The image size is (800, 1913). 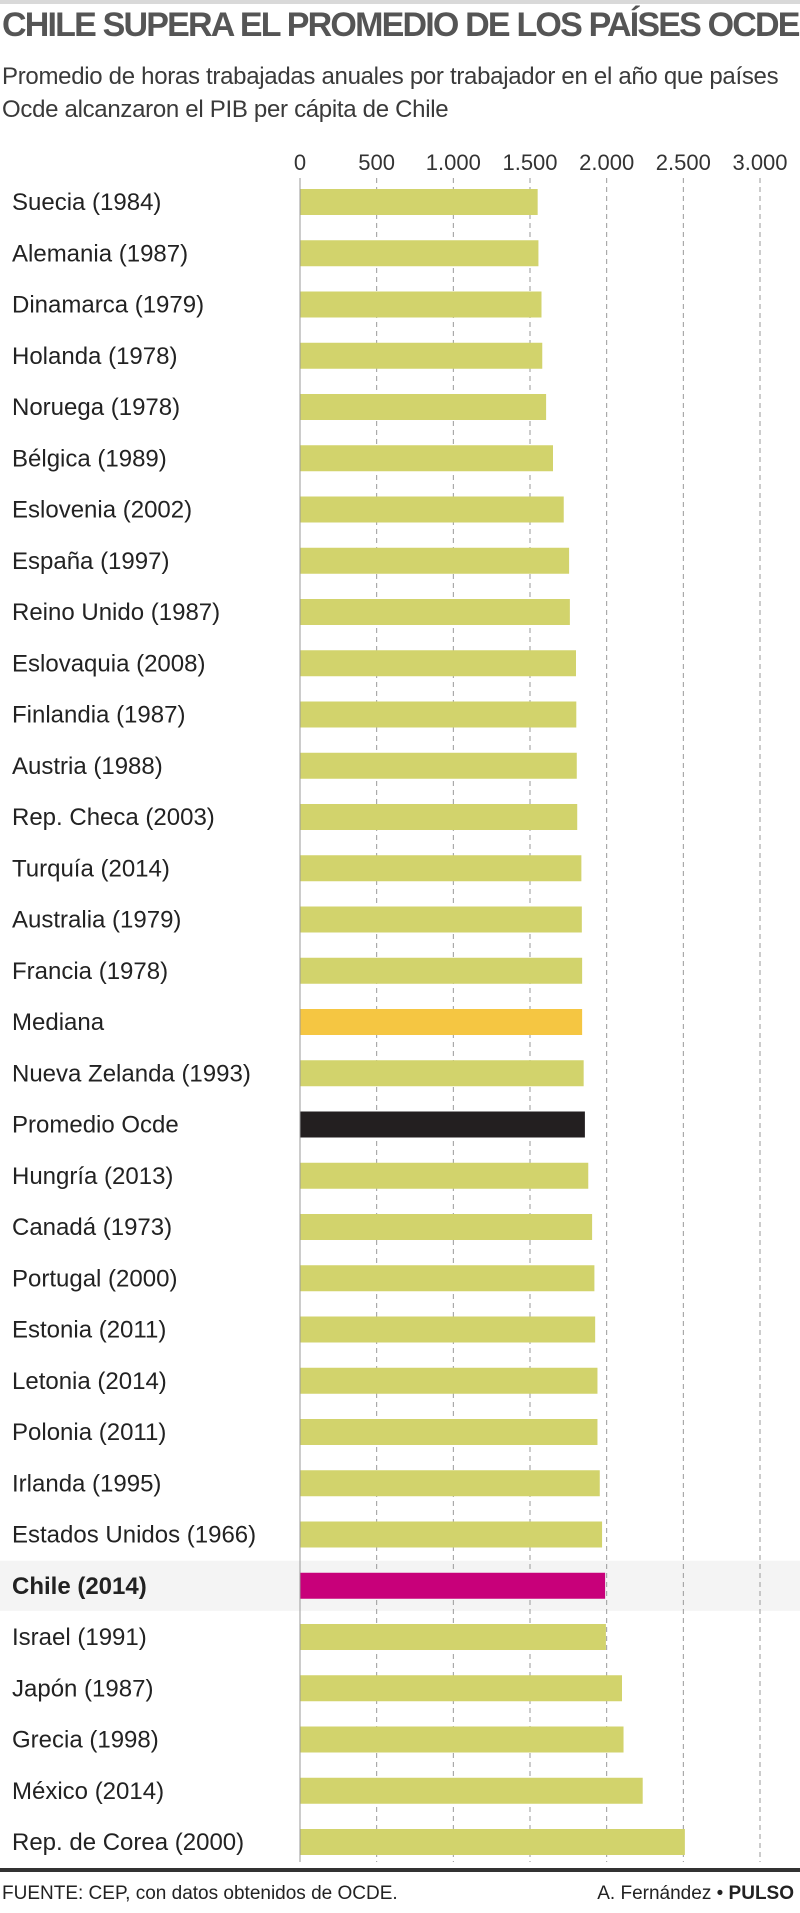 I want to click on category-label: Hungría (2013), so click(x=92, y=1176).